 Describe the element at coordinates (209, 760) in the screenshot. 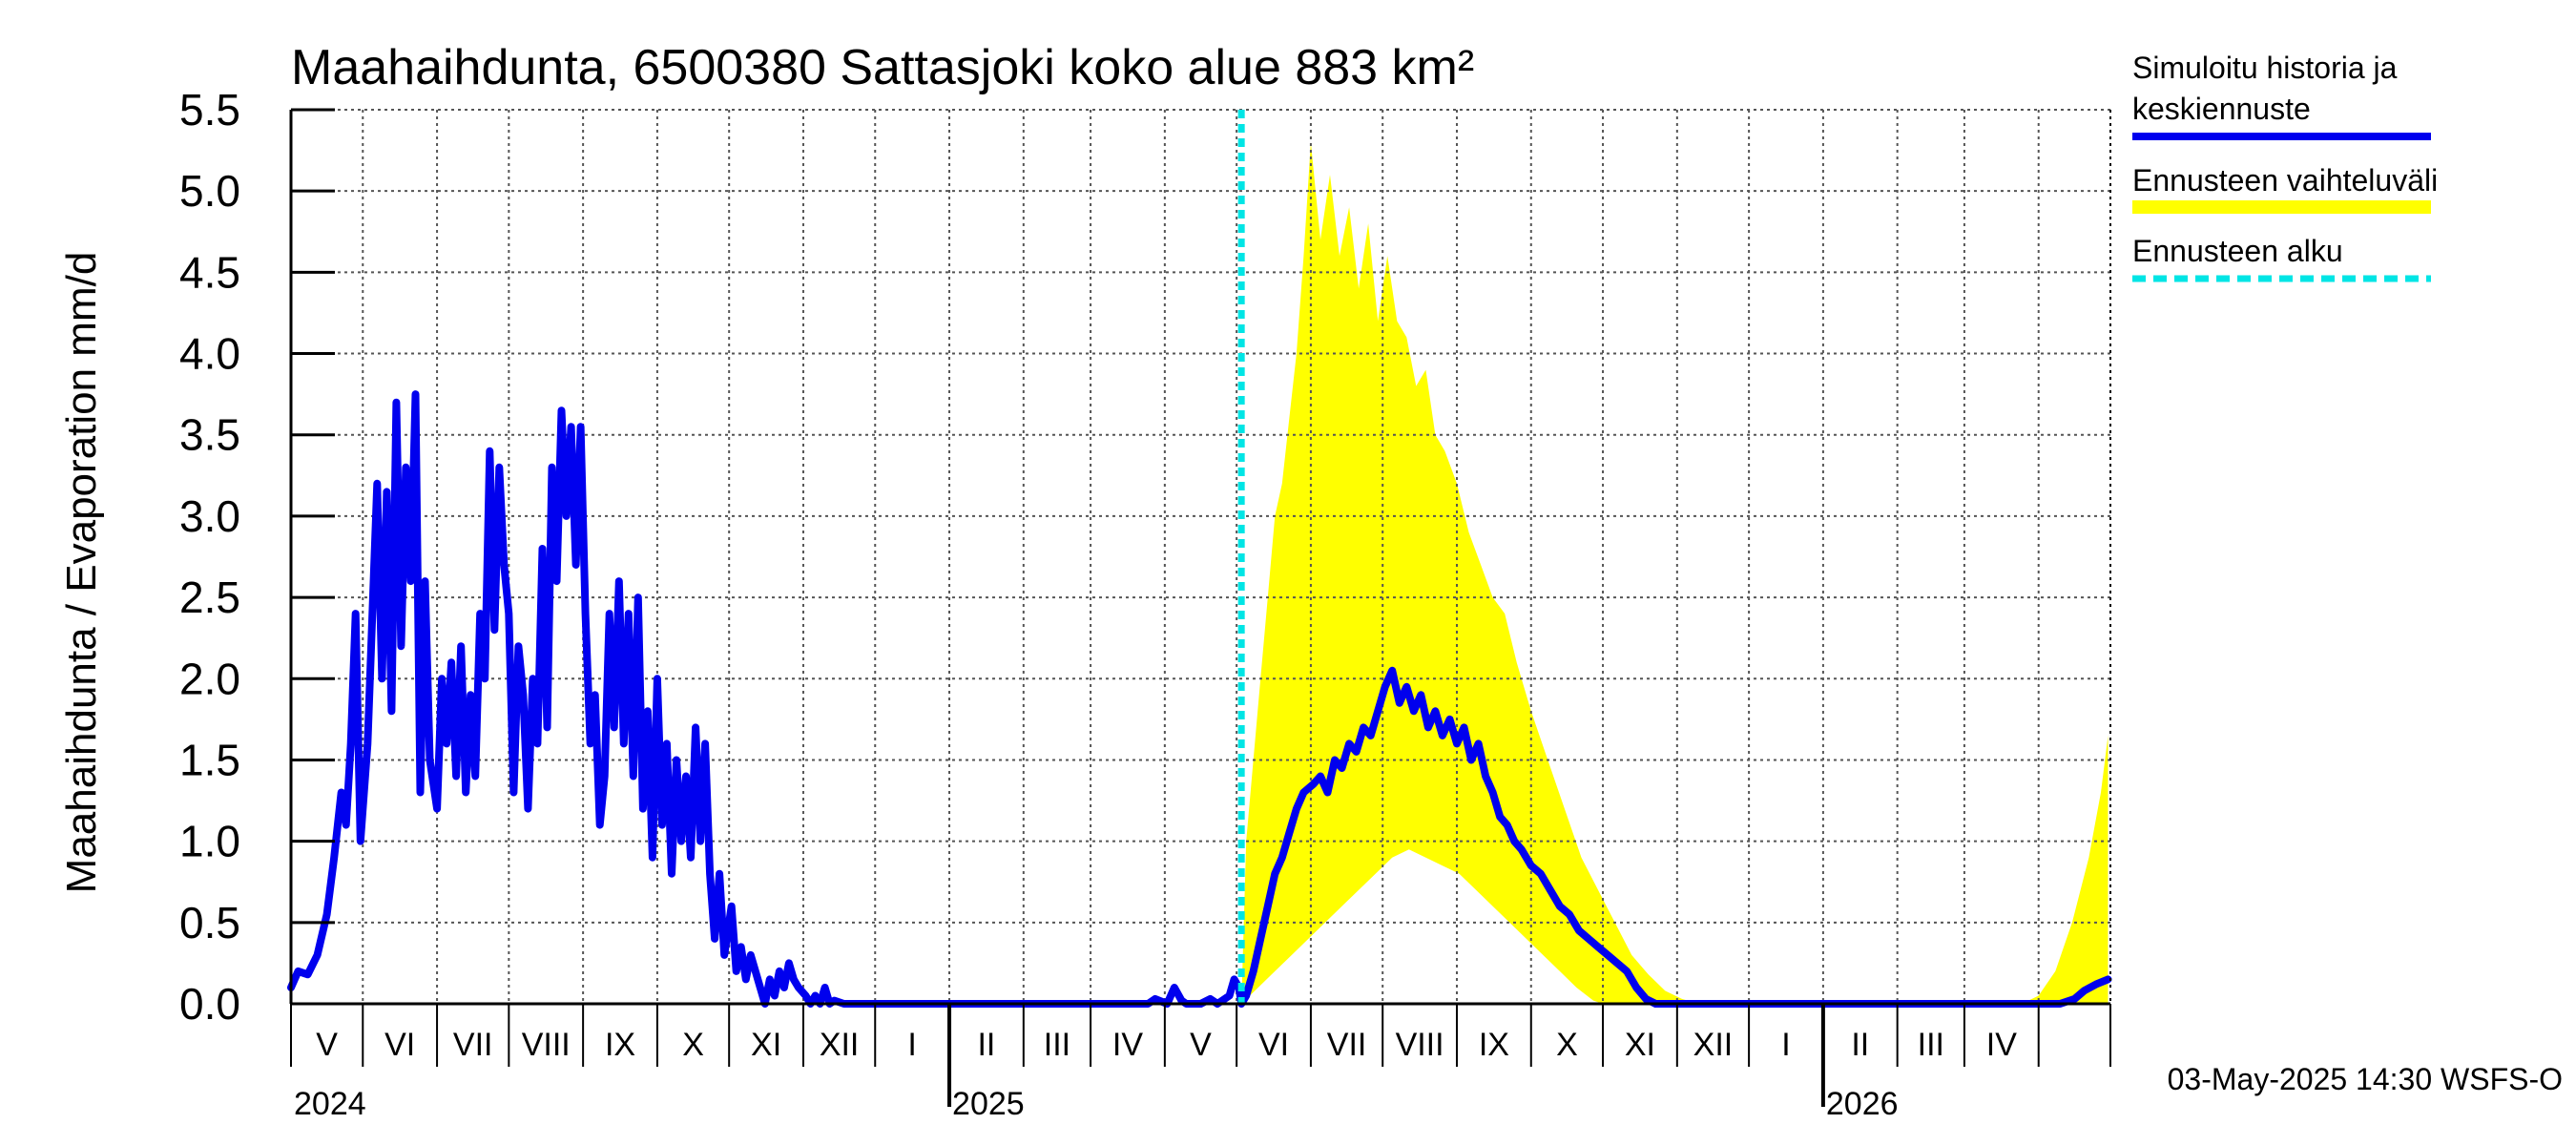

I see `y-tick-label: 1.5` at that location.